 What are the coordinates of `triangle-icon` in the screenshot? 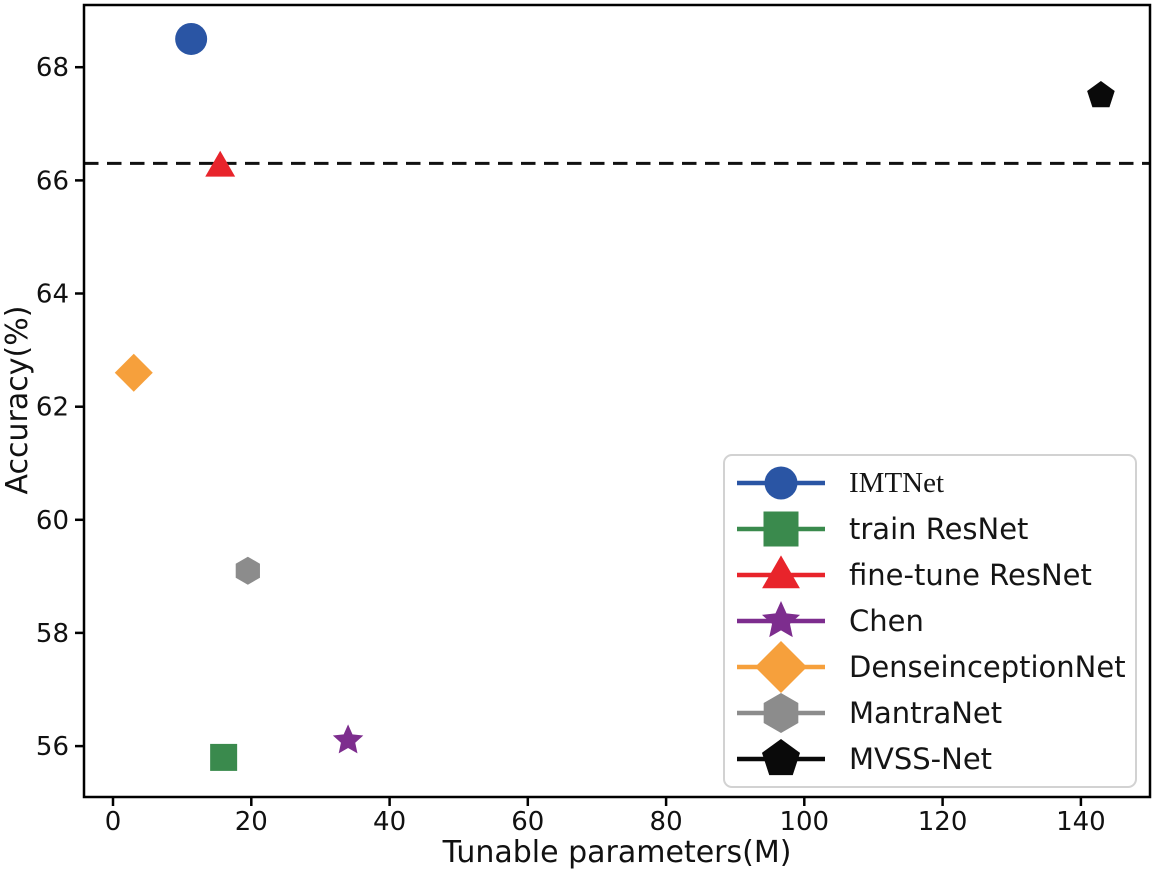 It's located at (781, 572).